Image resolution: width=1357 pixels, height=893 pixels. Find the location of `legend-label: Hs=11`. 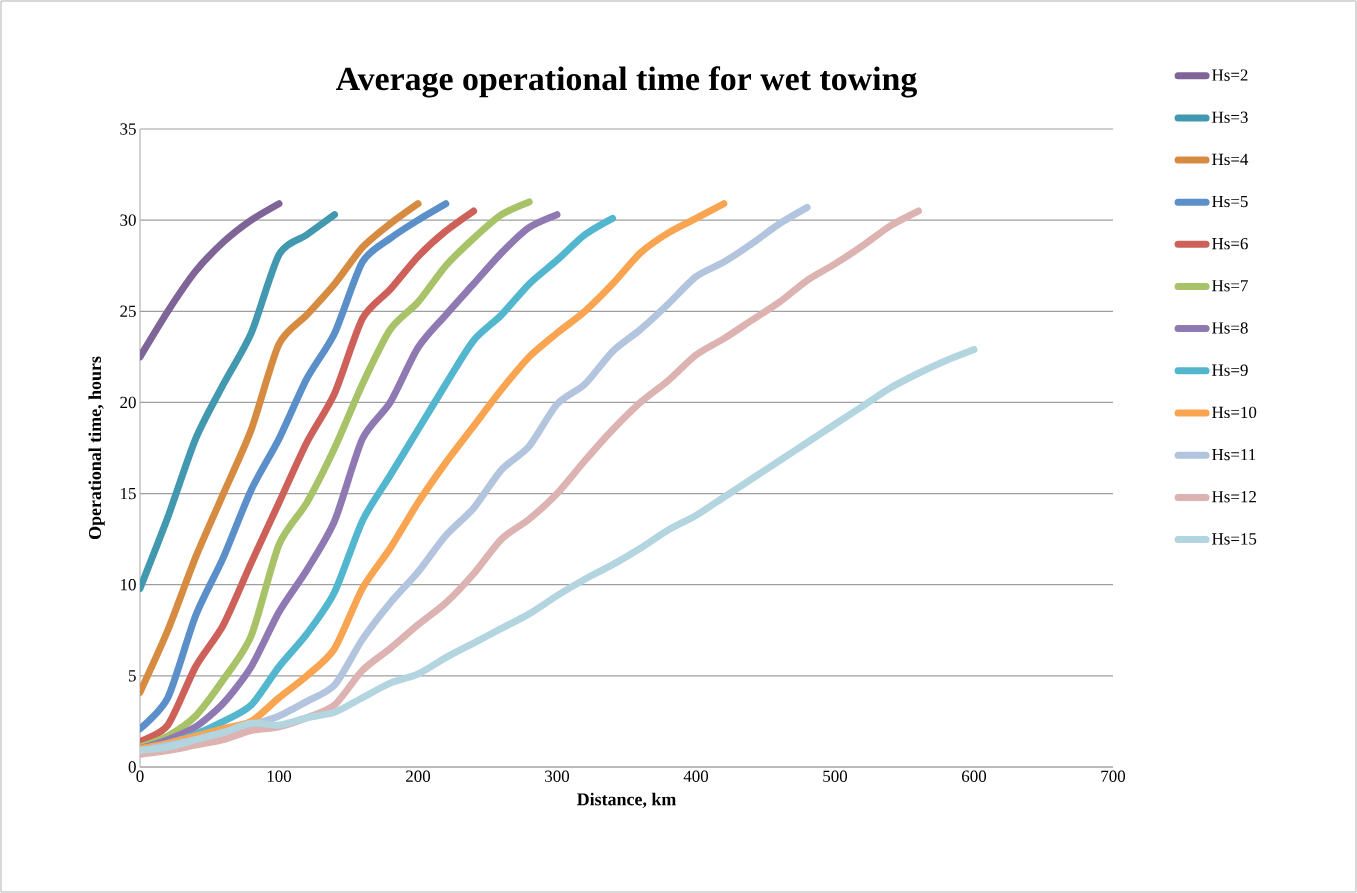

legend-label: Hs=11 is located at coordinates (1234, 454).